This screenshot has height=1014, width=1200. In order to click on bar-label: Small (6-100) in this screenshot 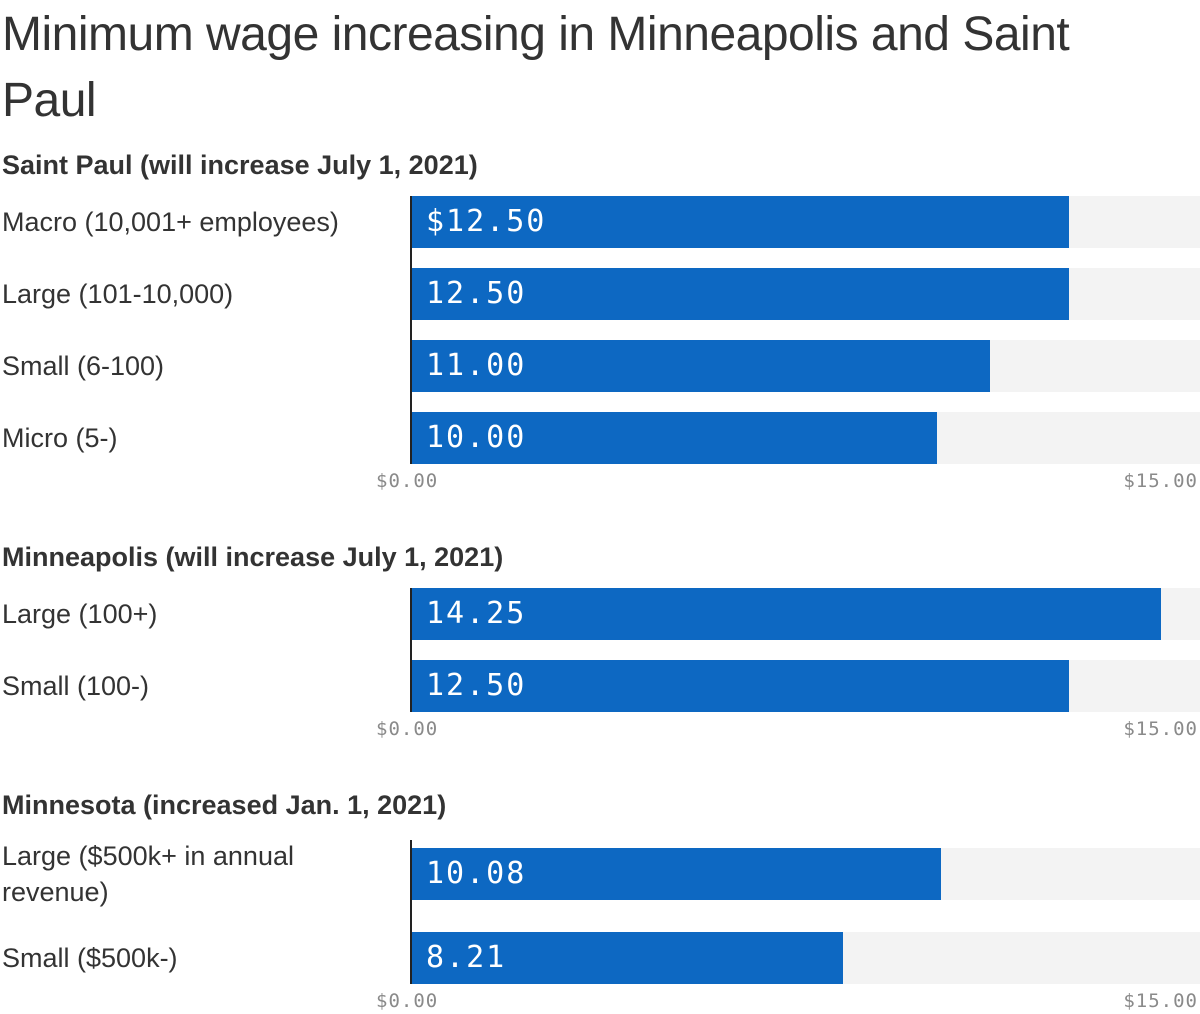, I will do `click(83, 366)`.